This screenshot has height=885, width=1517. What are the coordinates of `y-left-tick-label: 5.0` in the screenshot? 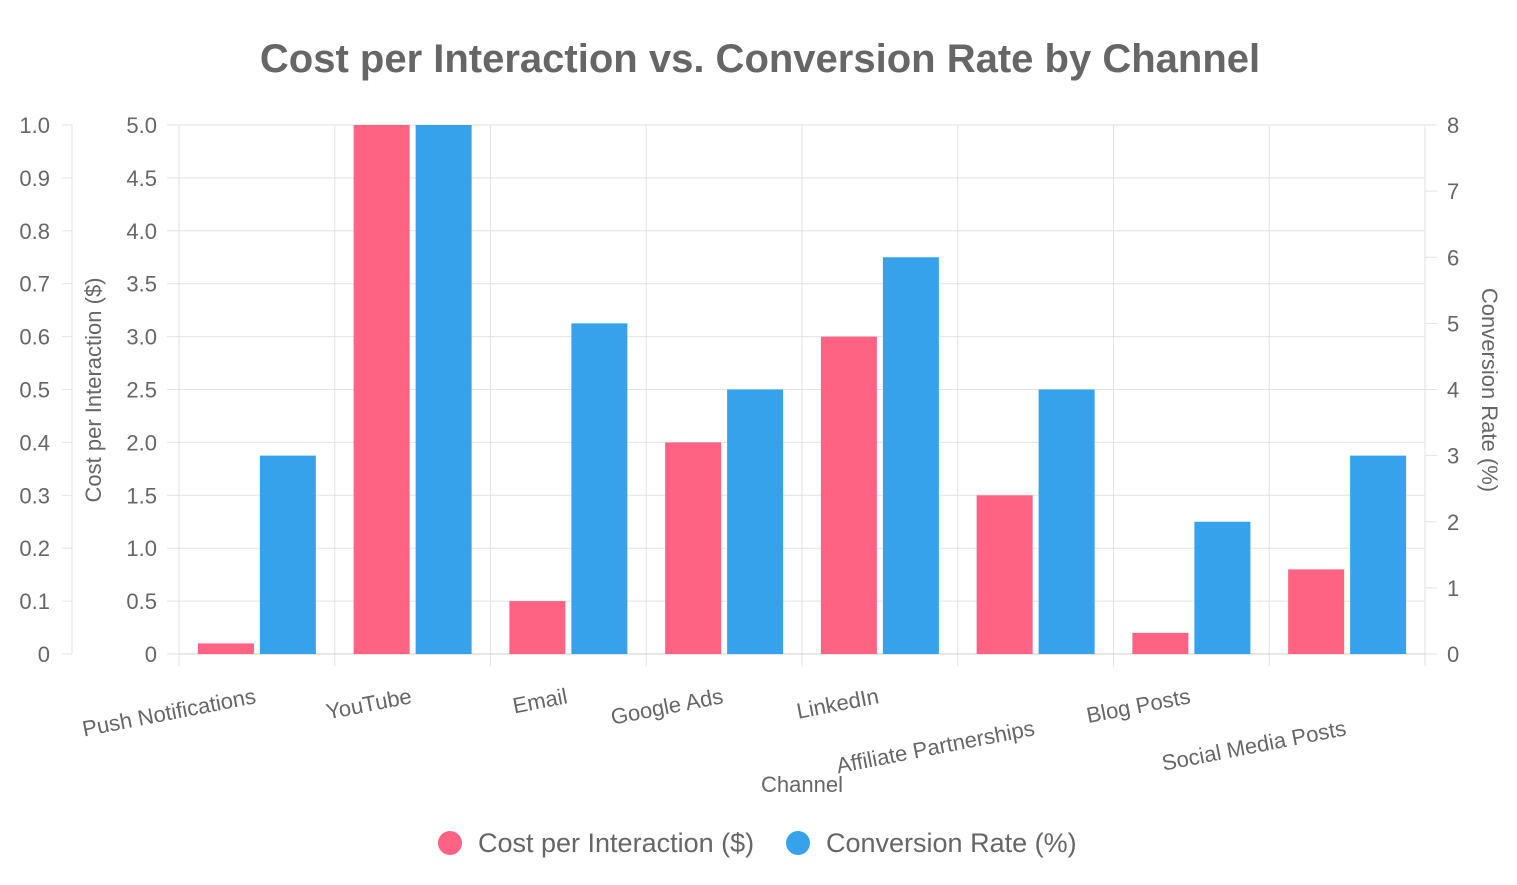 It's located at (141, 125).